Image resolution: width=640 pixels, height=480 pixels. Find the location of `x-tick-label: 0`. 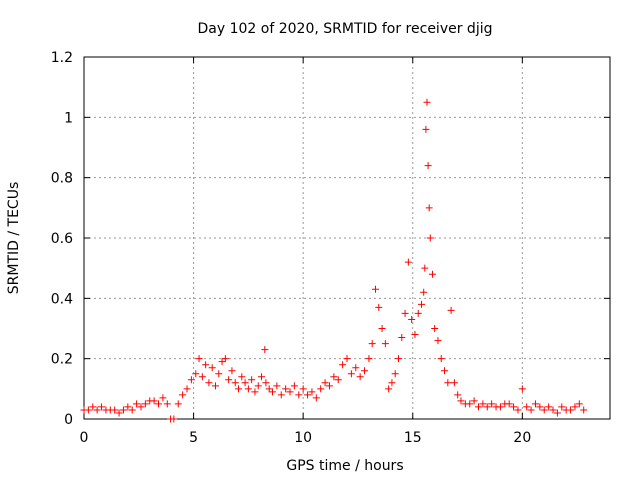

x-tick-label: 0 is located at coordinates (84, 438).